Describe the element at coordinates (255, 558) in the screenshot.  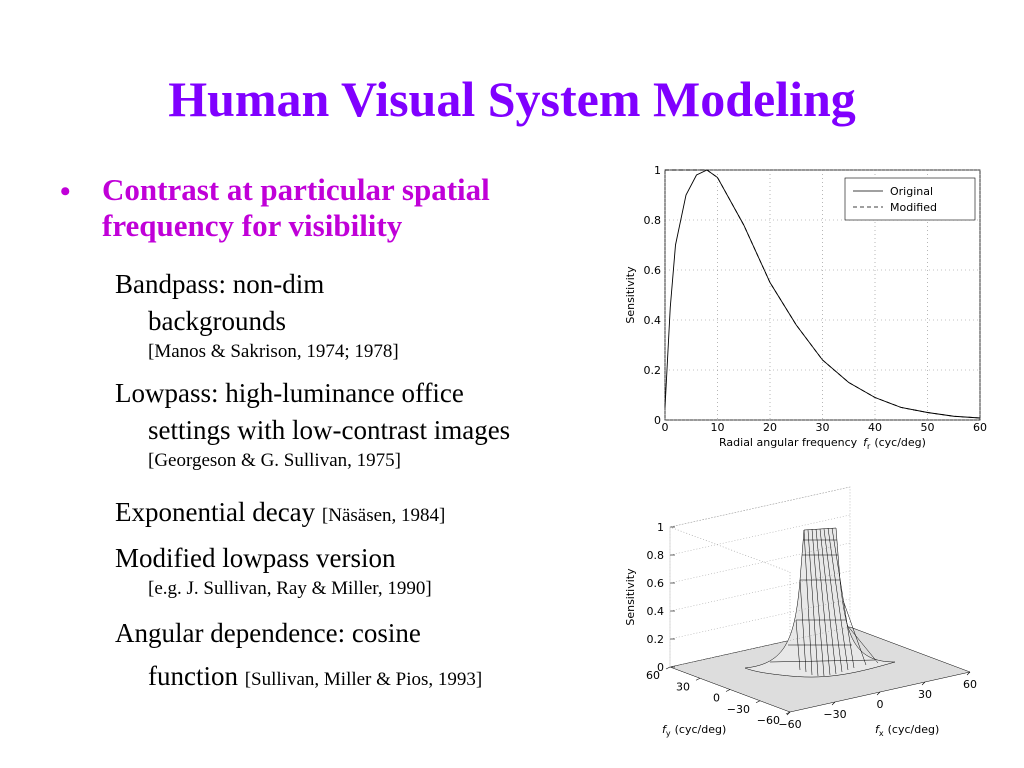
I see `item-line: Modified lowpass version` at that location.